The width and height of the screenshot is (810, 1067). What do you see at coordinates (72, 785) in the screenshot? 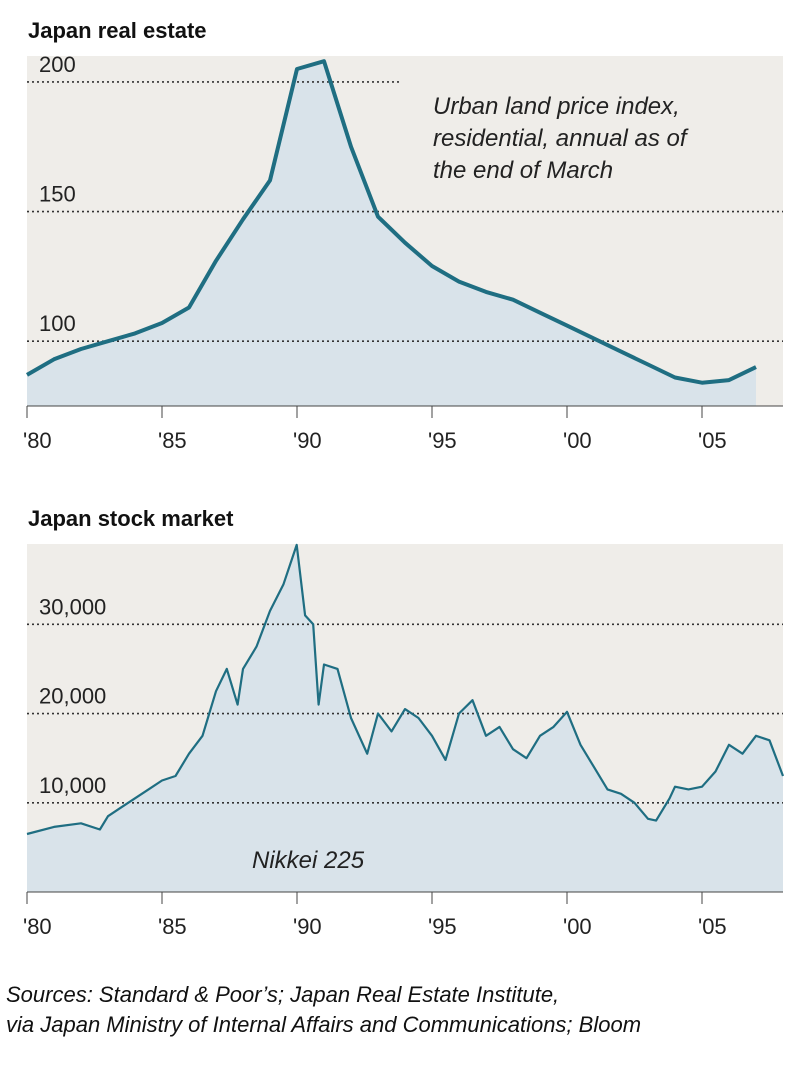
I see `y-tick-label: 10,000` at bounding box center [72, 785].